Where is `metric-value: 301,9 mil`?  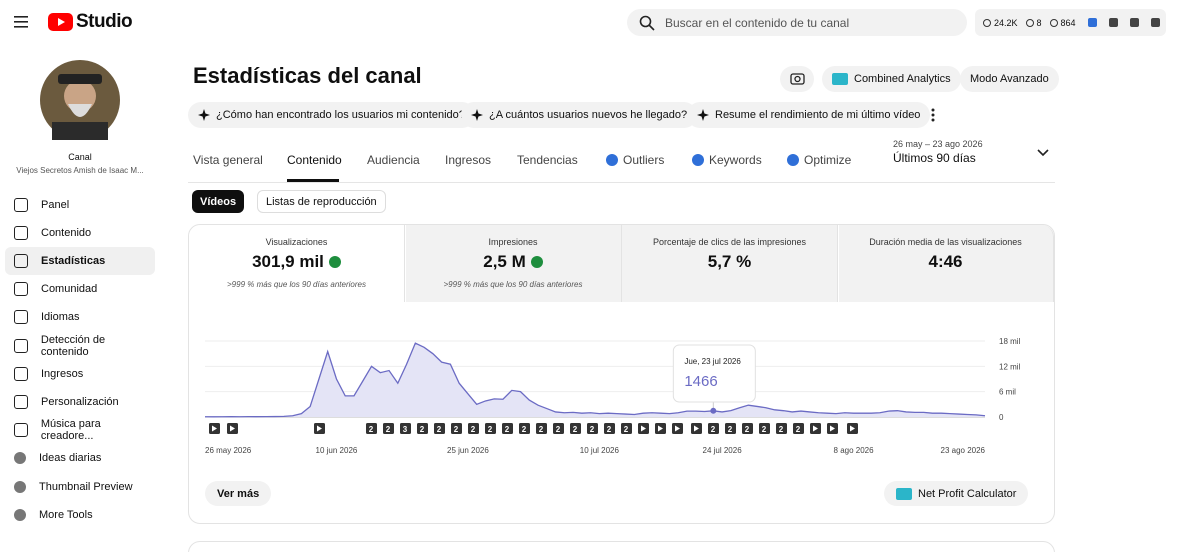
metric-value: 301,9 mil is located at coordinates (296, 262).